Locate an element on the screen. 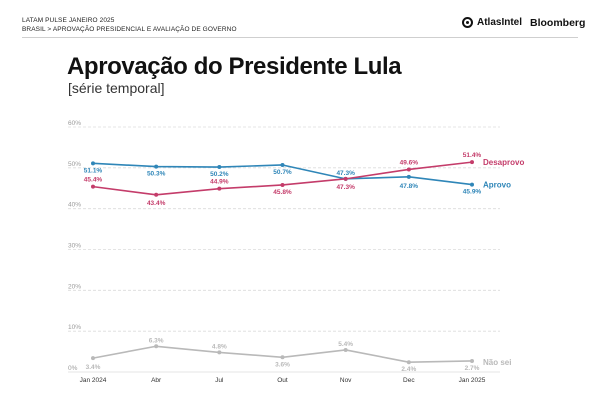  atlasintel-logo: AtlasIntel is located at coordinates (492, 22).